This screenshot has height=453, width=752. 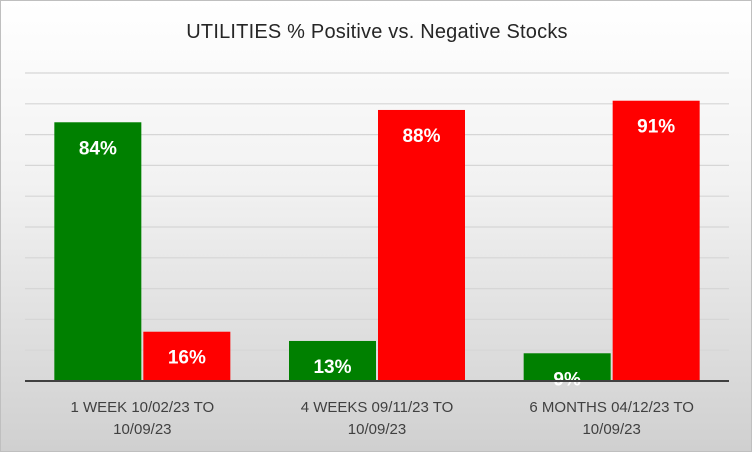 I want to click on bar-value-label: 16%, so click(x=187, y=358).